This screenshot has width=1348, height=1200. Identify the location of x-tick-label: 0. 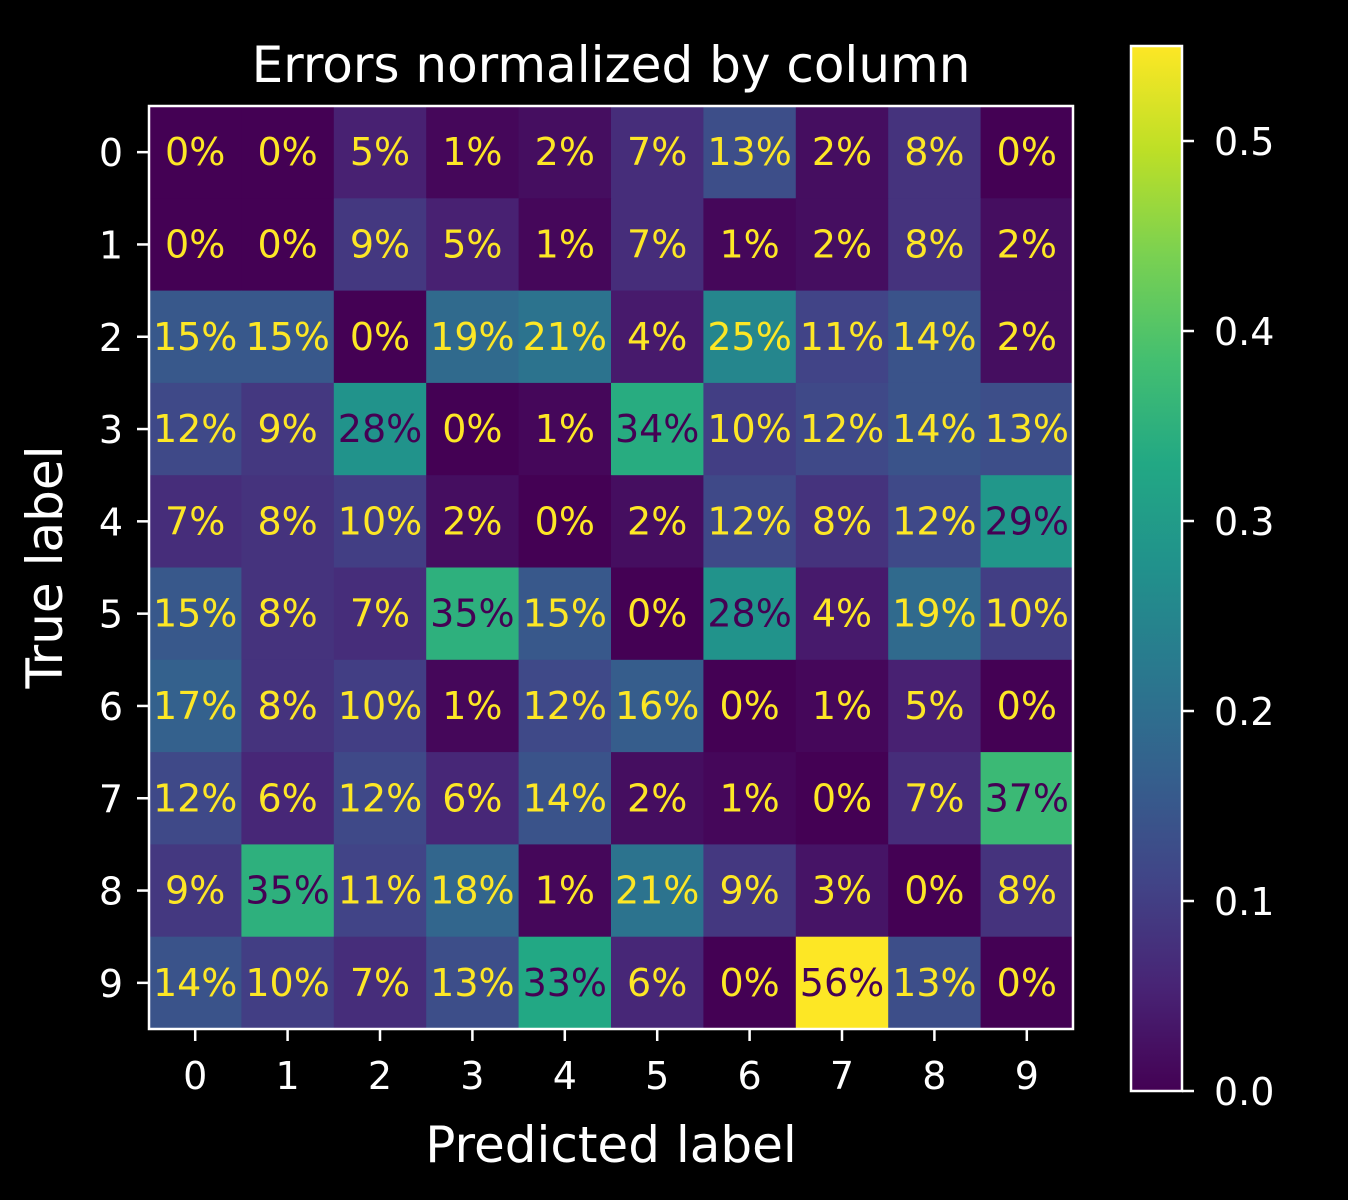
(195, 1076).